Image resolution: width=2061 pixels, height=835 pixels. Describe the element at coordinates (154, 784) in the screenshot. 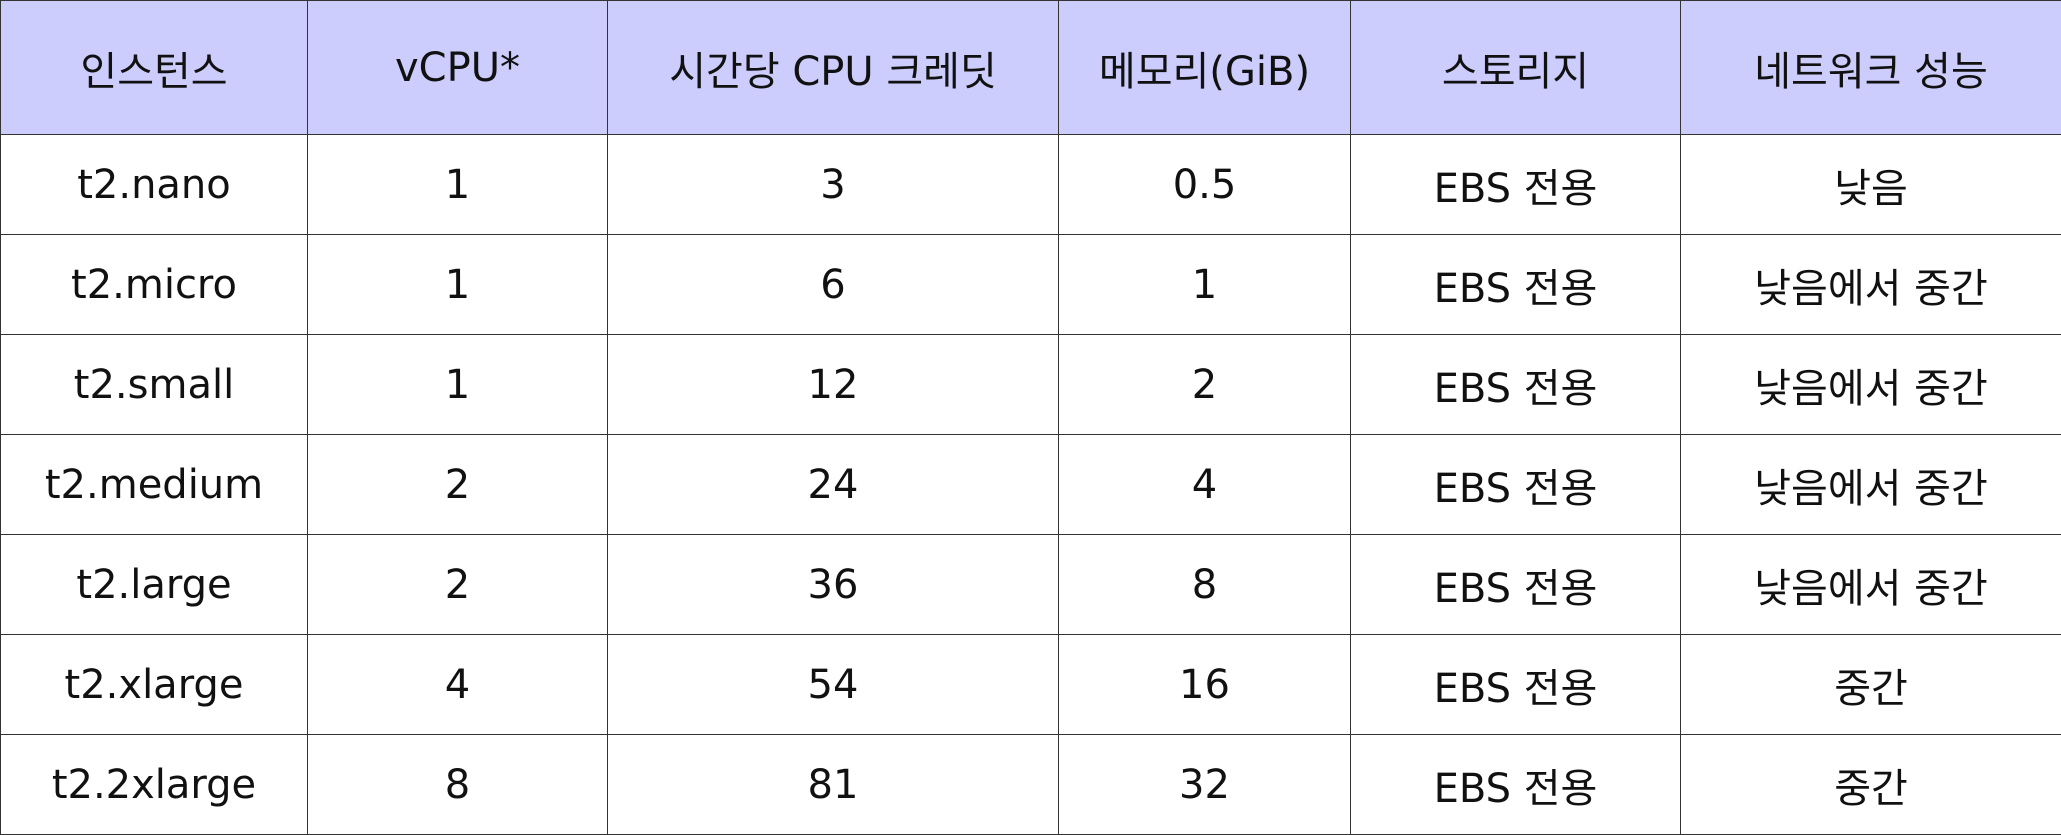

I see `cell-instance: t2.2xlarge` at that location.